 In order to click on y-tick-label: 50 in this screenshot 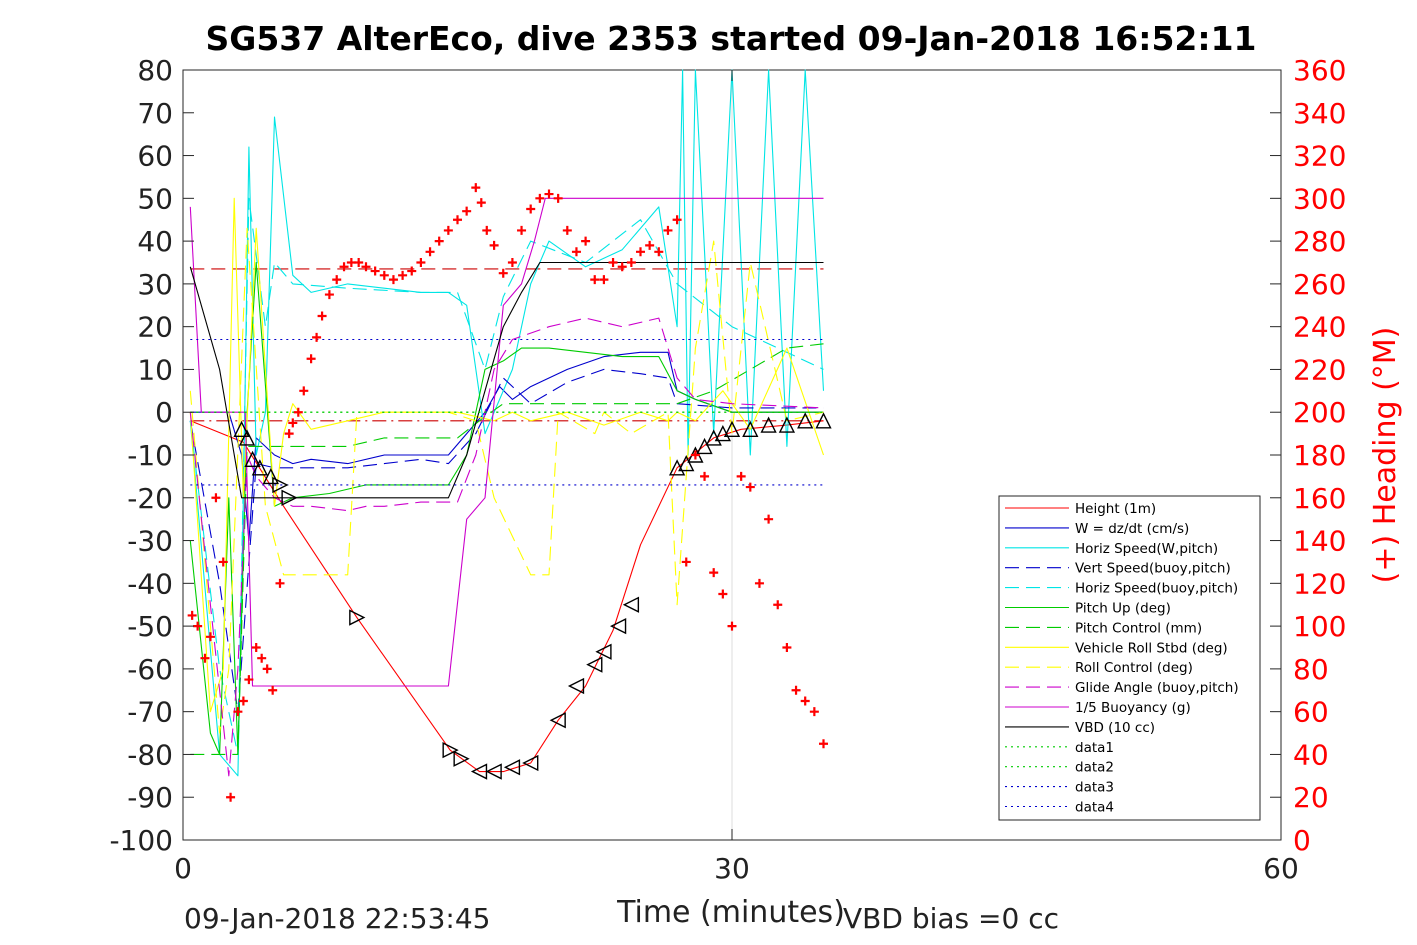, I will do `click(155, 198)`.